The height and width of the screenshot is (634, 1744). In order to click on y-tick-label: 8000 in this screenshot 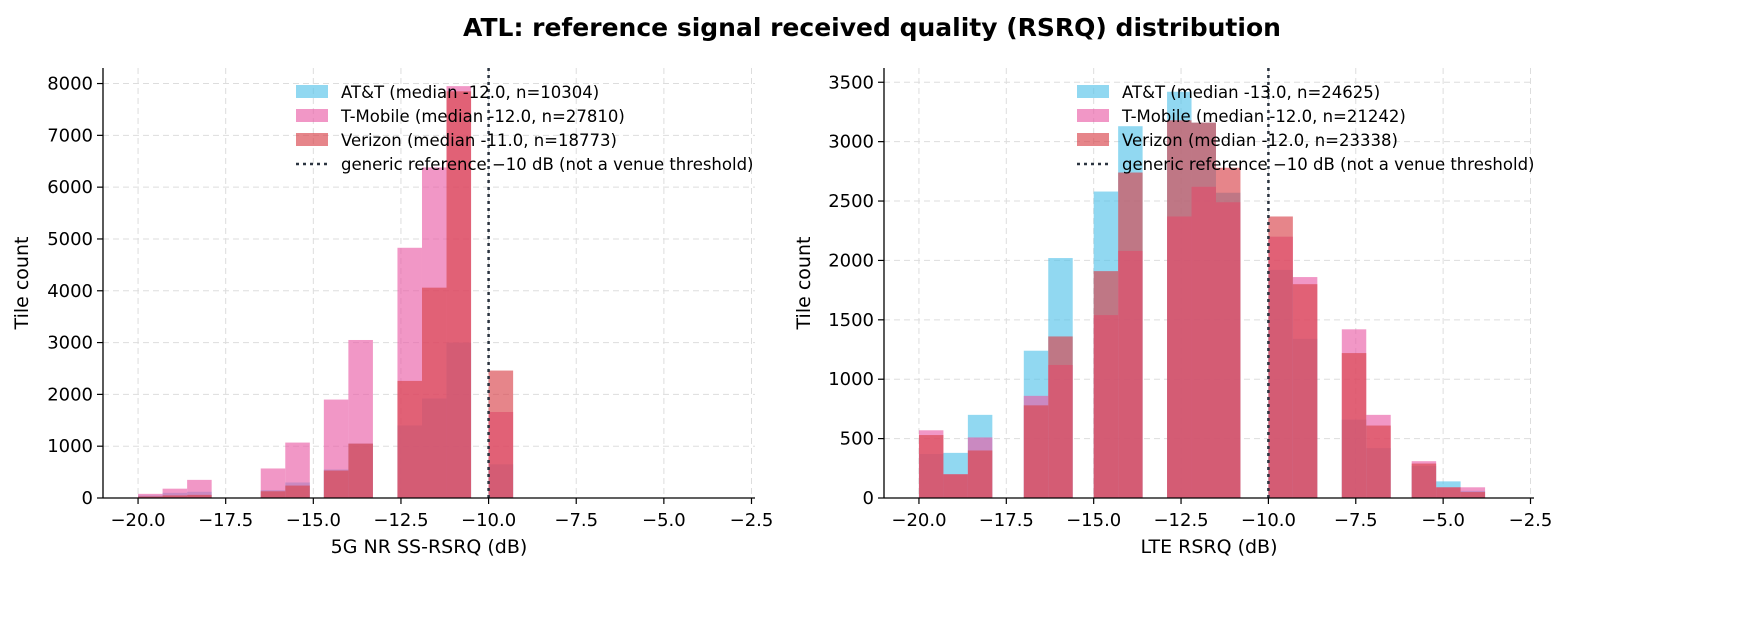, I will do `click(70, 84)`.